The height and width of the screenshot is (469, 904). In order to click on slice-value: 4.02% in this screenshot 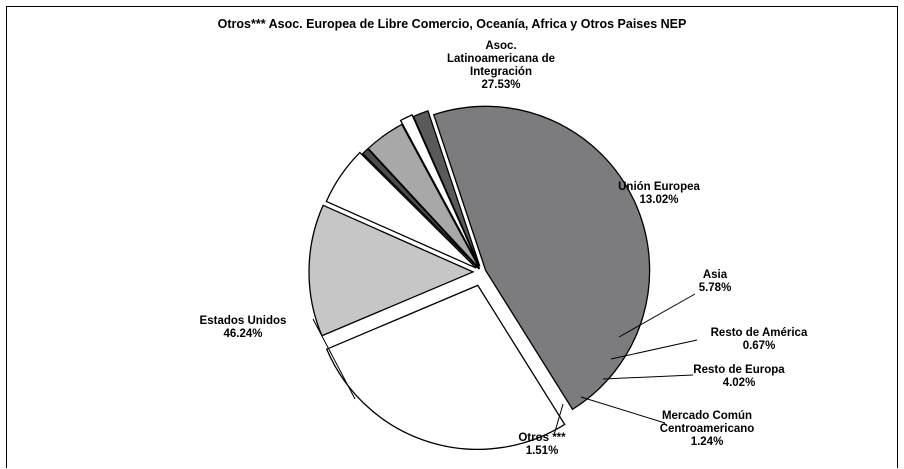, I will do `click(739, 383)`.